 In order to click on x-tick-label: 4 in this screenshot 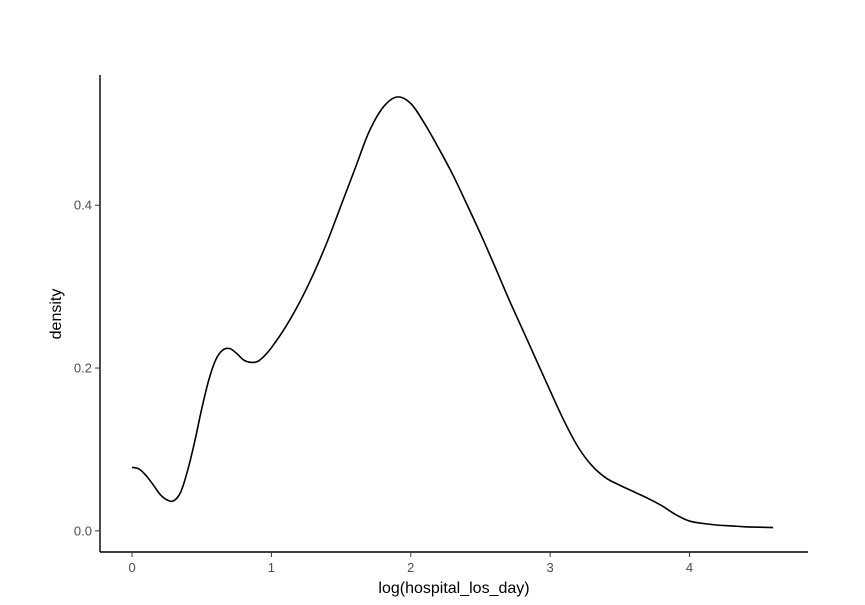, I will do `click(689, 567)`.